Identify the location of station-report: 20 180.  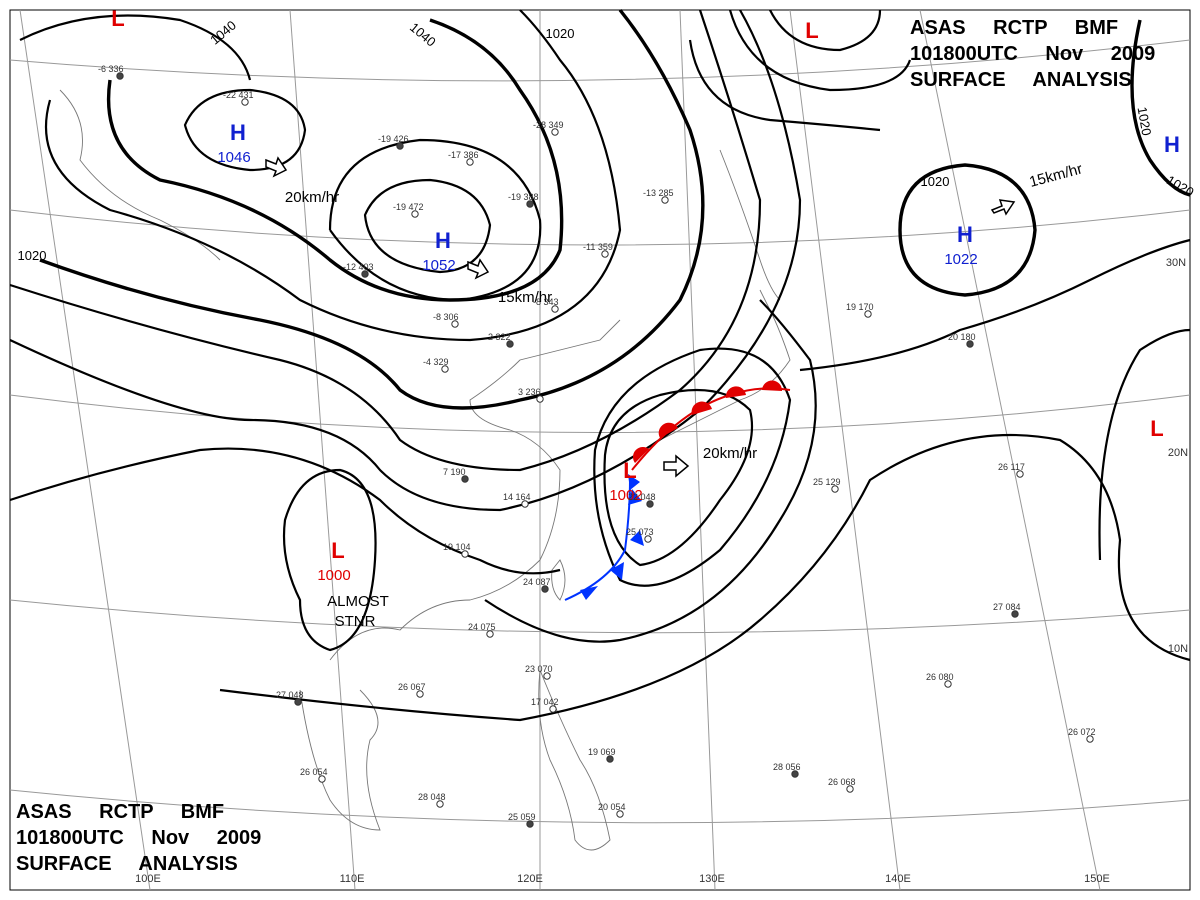
(962, 337).